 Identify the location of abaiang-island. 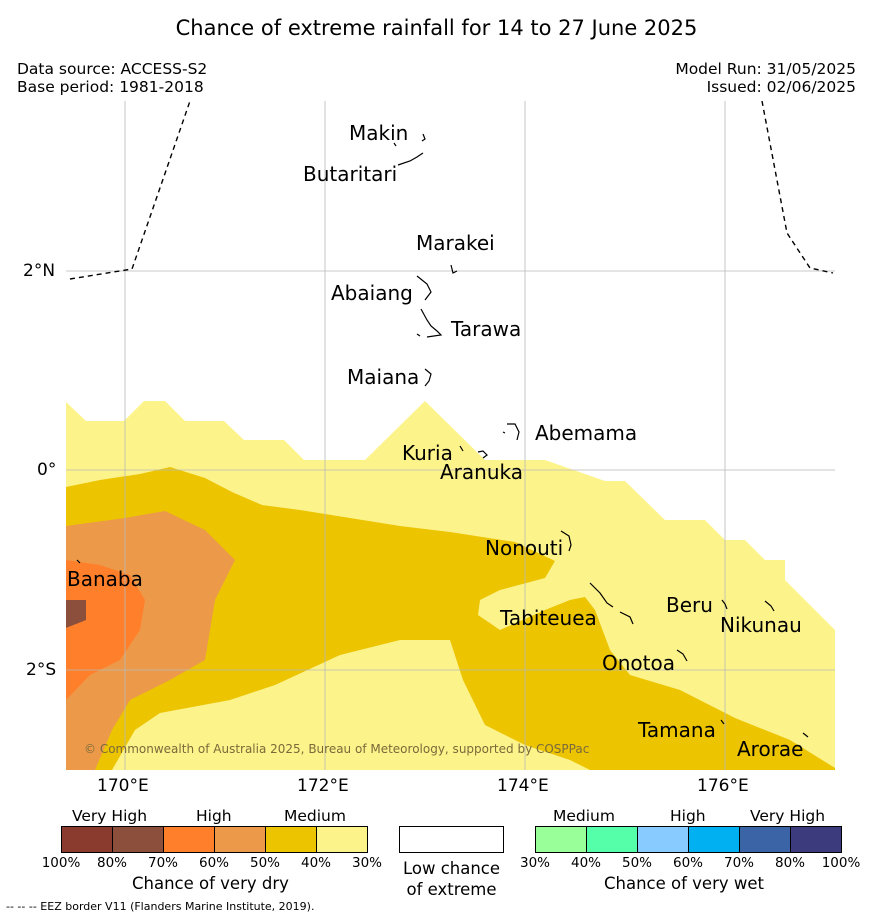
(424, 288).